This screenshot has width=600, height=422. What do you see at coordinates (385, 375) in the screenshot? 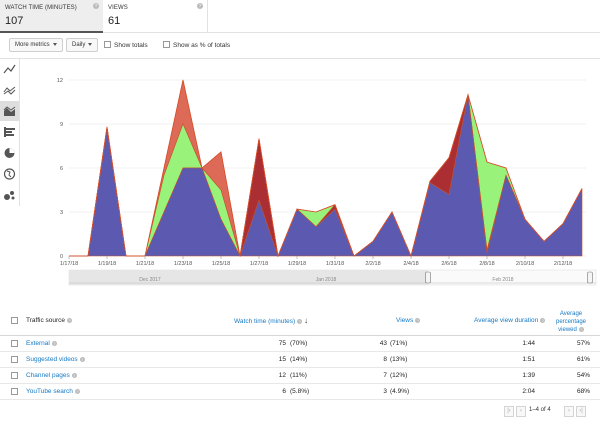
I see `views-value: 7` at bounding box center [385, 375].